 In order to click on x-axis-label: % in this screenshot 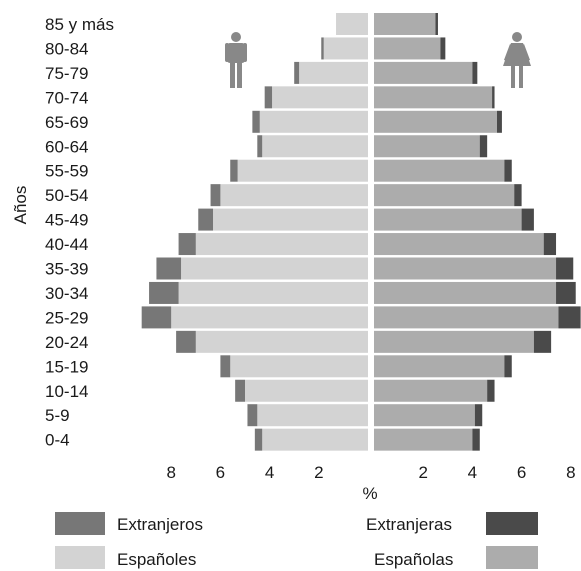, I will do `click(369, 493)`.